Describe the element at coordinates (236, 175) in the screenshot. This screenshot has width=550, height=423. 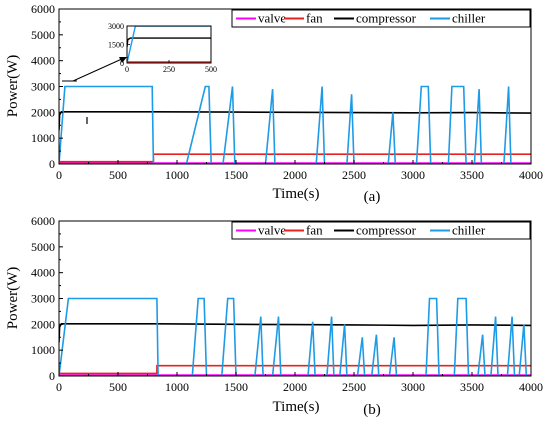
I see `panel-a-xtick-label: 1500` at that location.